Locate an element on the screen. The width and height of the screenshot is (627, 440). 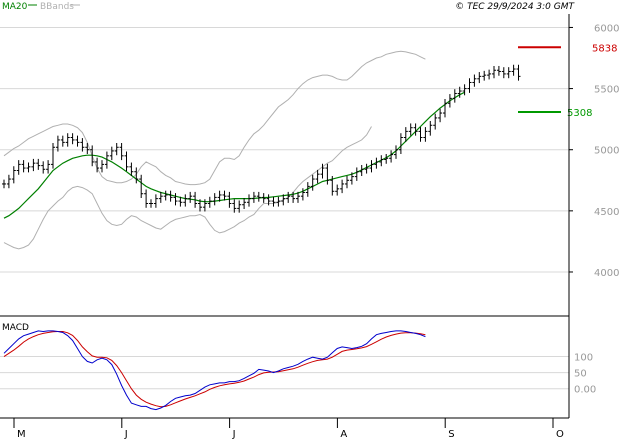
price-y-tick-label: 4000 is located at coordinates (606, 273).